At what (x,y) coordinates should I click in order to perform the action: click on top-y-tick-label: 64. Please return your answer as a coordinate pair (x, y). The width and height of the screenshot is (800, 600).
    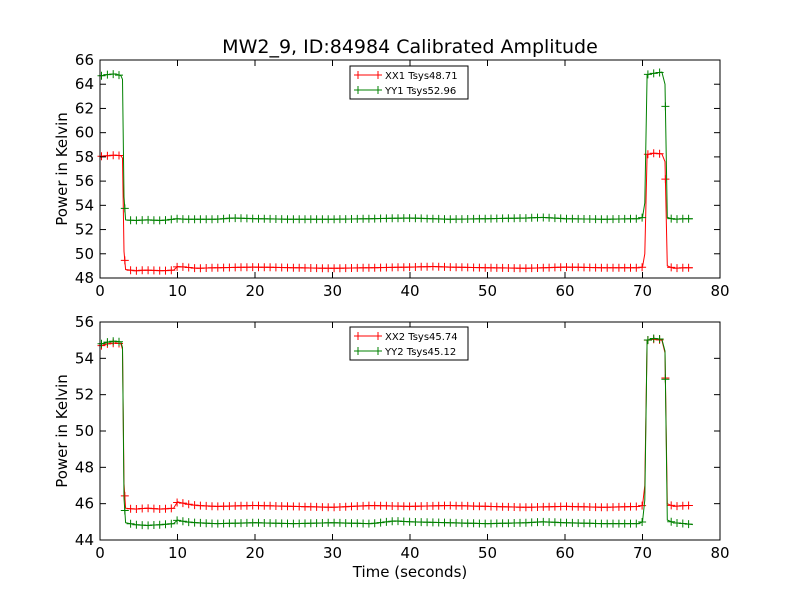
    Looking at the image, I should click on (84, 84).